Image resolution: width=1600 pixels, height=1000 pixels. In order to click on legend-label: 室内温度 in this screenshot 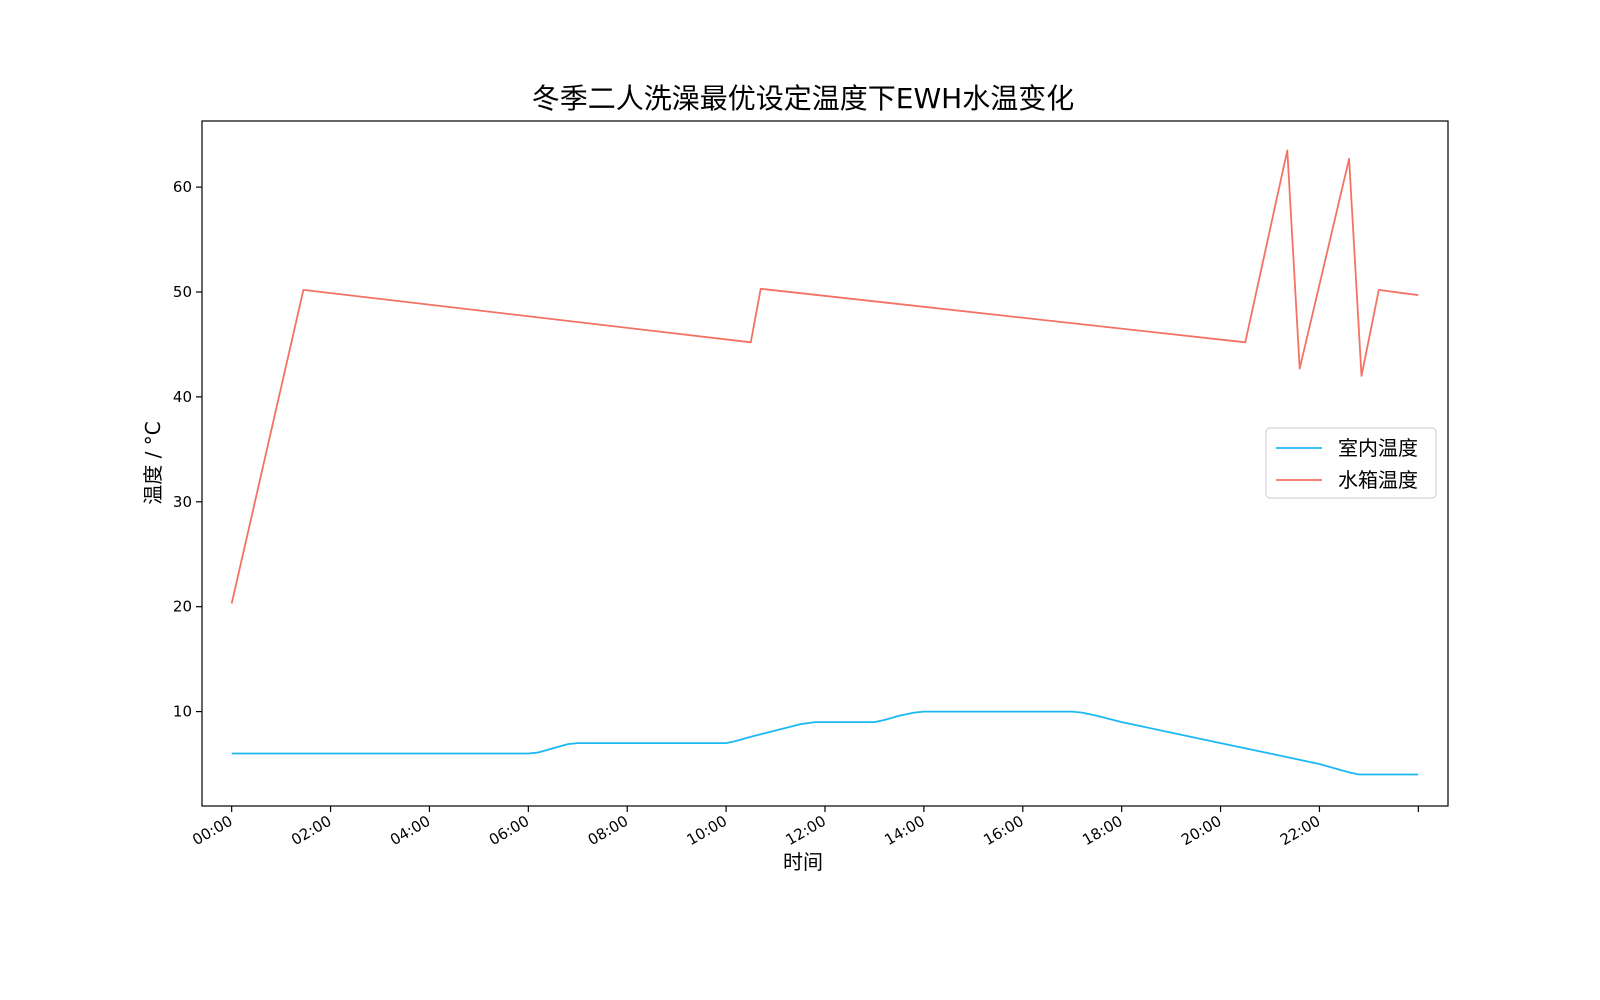, I will do `click(1378, 448)`.